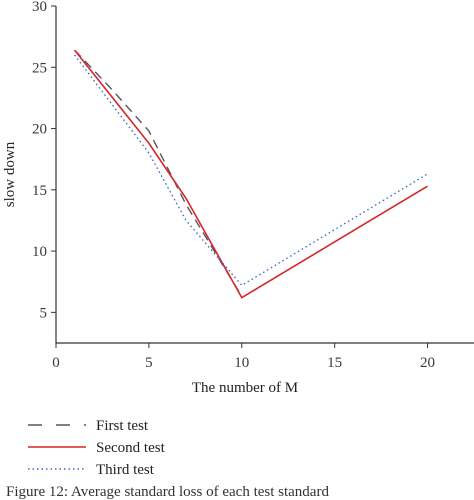  I want to click on y-ticks: 5 10 15 20 25 30, so click(44, 160).